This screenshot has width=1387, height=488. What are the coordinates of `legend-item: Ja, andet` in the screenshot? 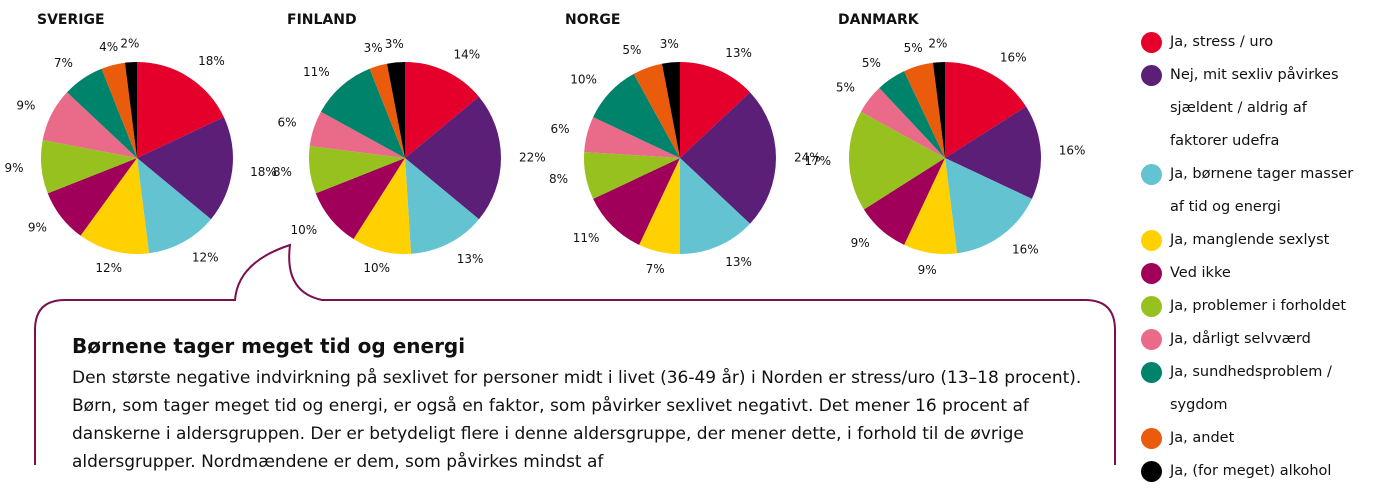 It's located at (1249, 438).